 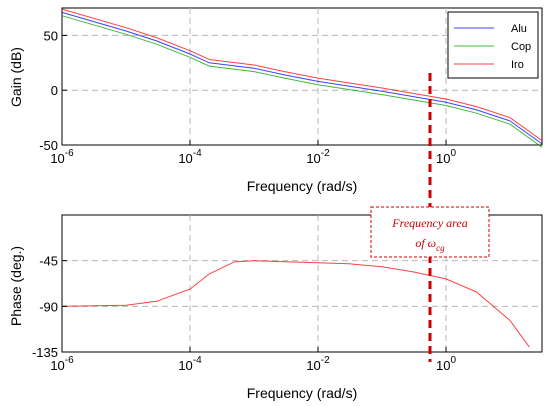 I want to click on phase-x-tick-label: 10⁻⁴, so click(x=190, y=364).